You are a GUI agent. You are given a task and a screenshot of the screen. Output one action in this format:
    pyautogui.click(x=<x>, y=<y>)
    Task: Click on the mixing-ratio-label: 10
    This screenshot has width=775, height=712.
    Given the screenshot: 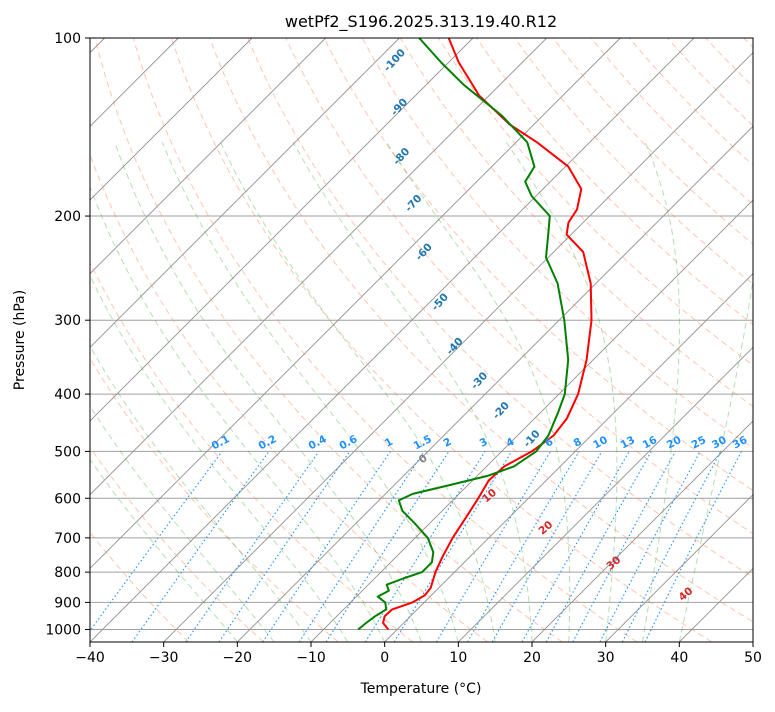 What is the action you would take?
    pyautogui.click(x=600, y=442)
    